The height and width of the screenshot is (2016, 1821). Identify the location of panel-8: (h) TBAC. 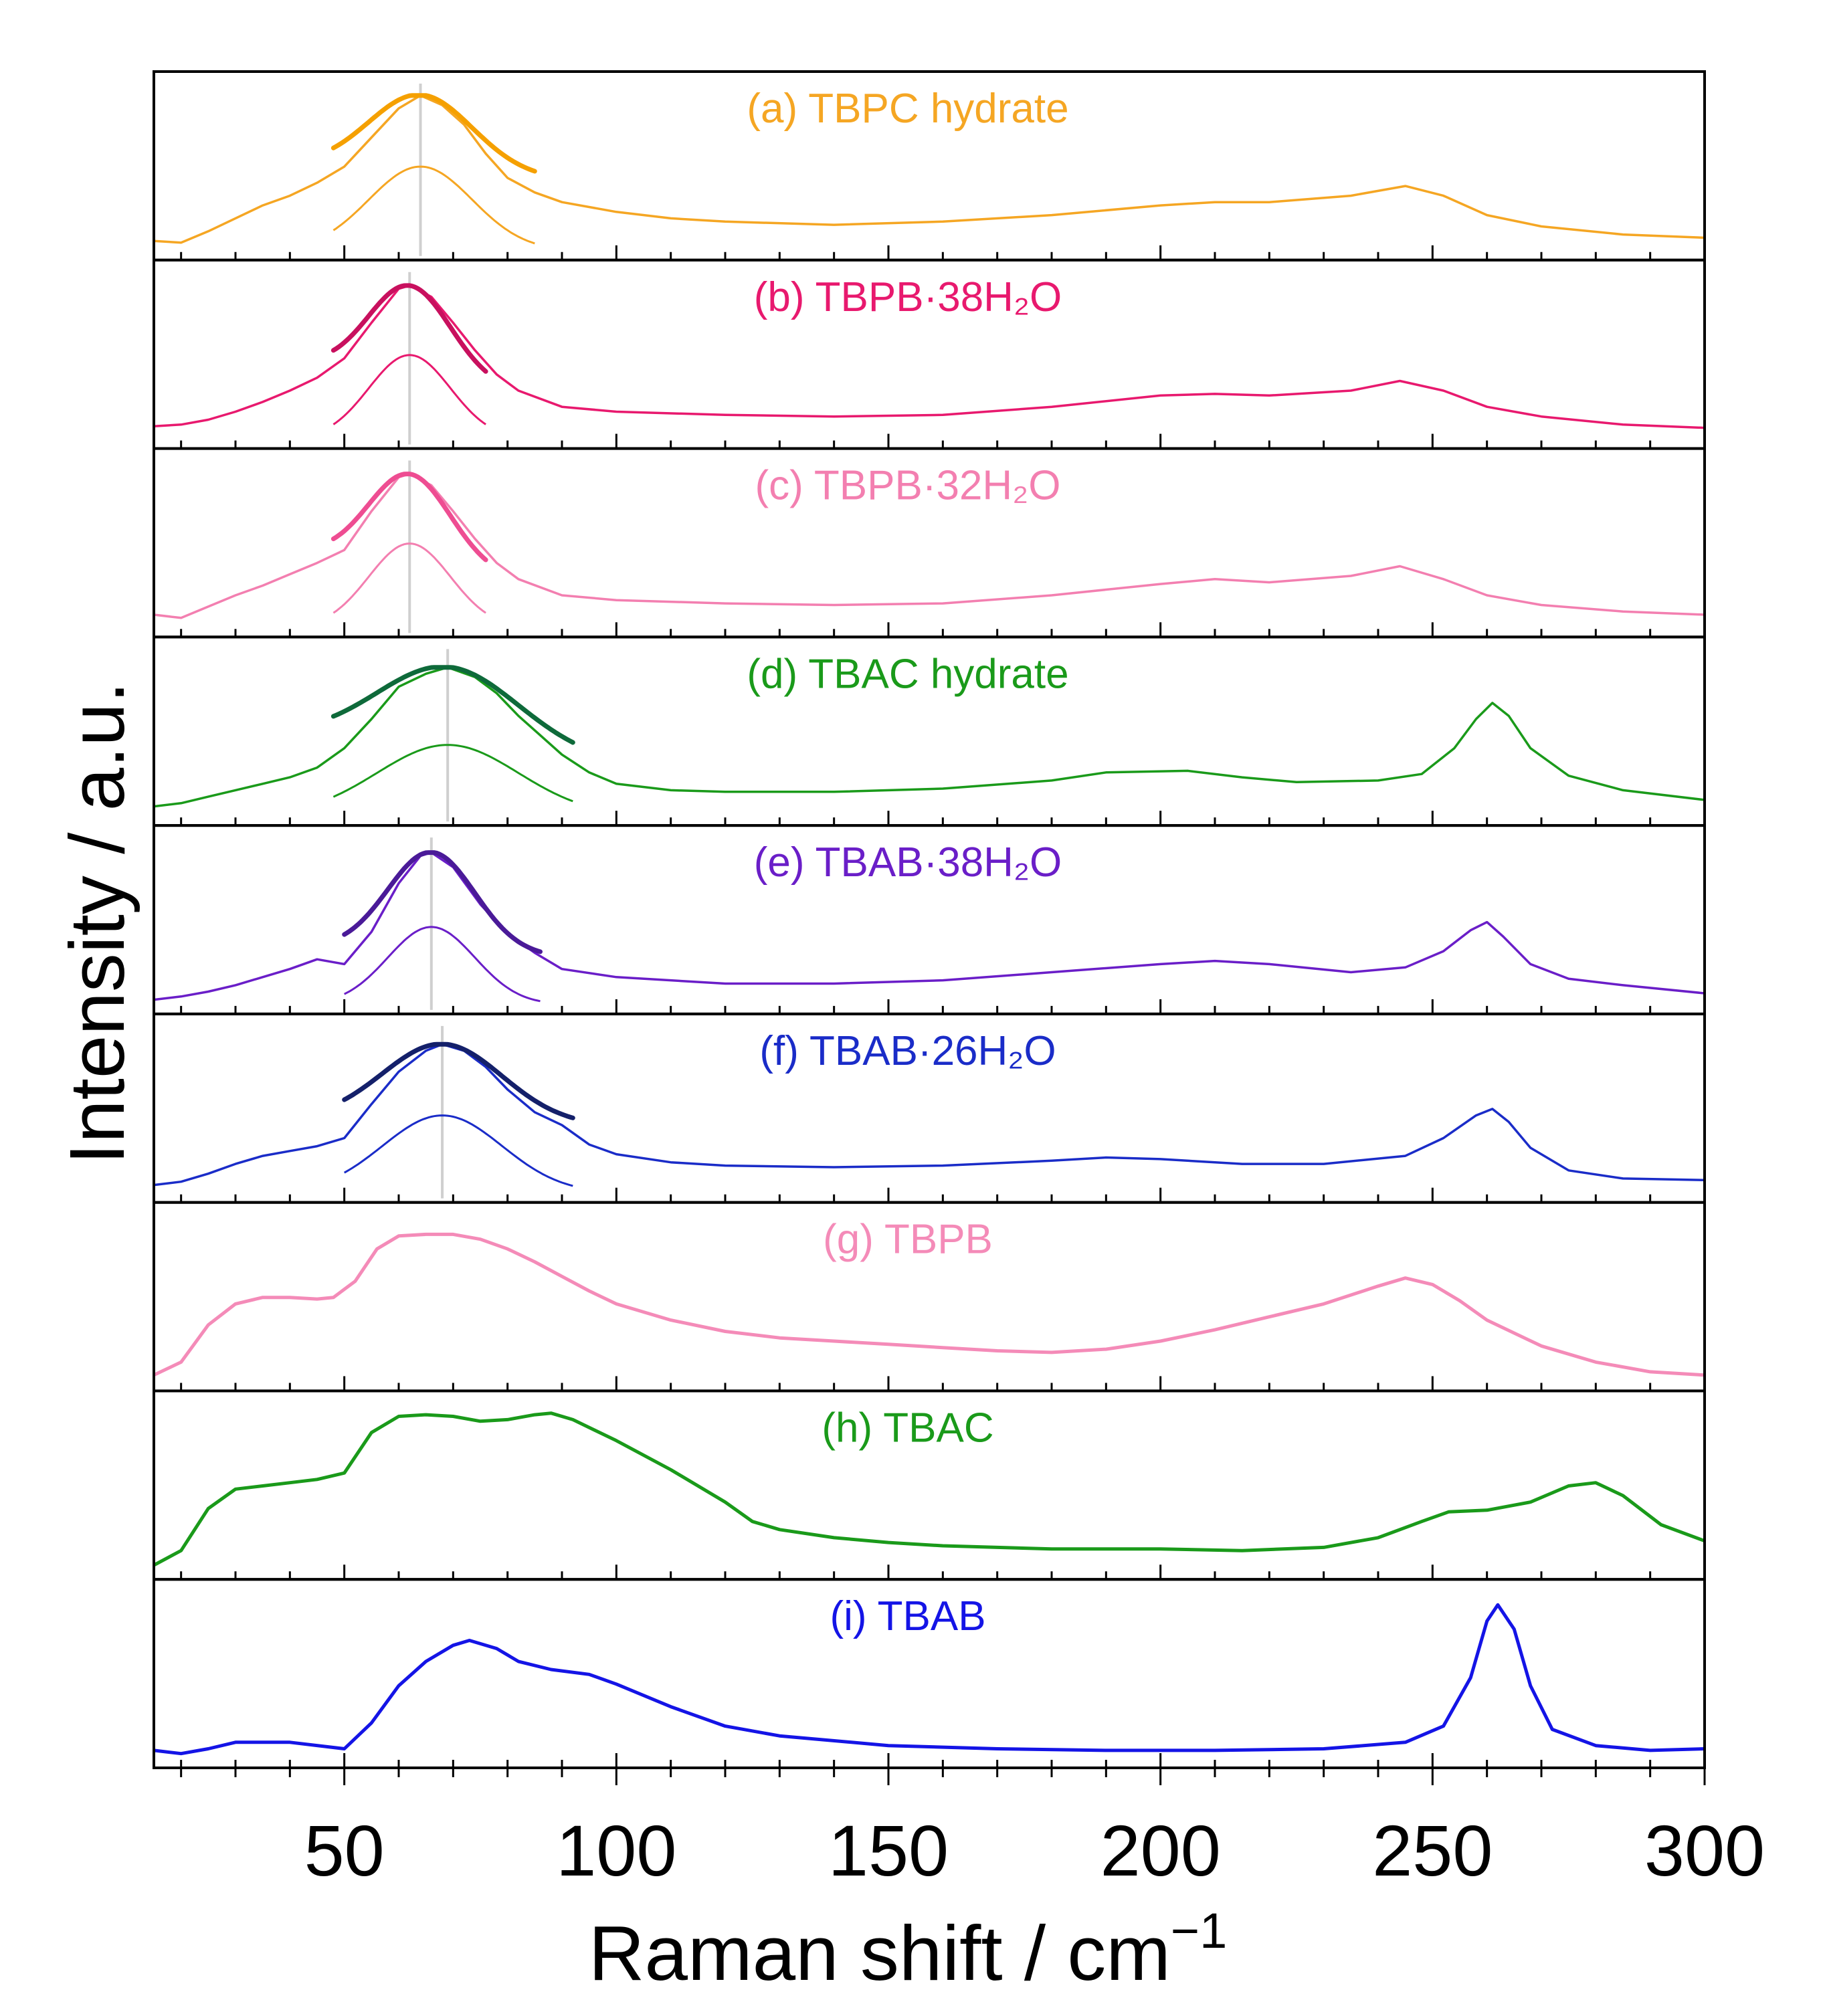
(929, 1485).